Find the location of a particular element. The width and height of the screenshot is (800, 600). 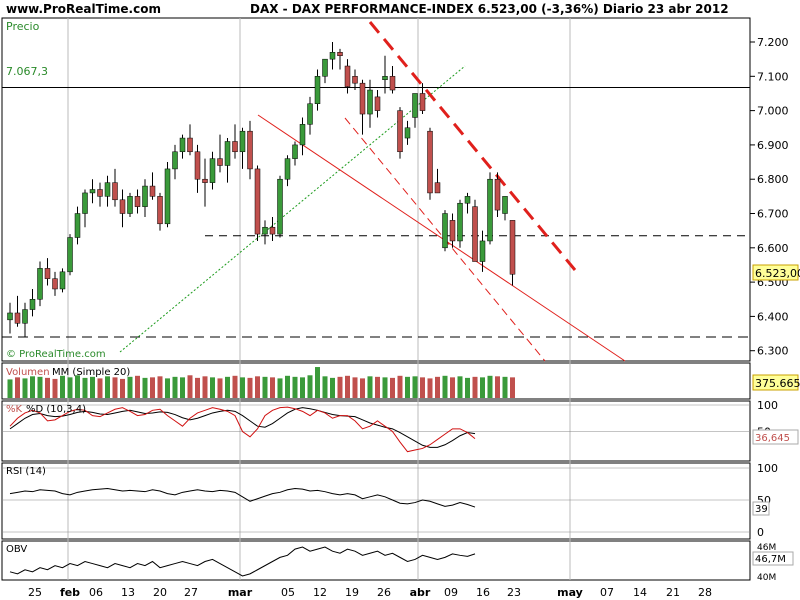

volume-ma-label: MM (Simple 20) is located at coordinates (91, 372).